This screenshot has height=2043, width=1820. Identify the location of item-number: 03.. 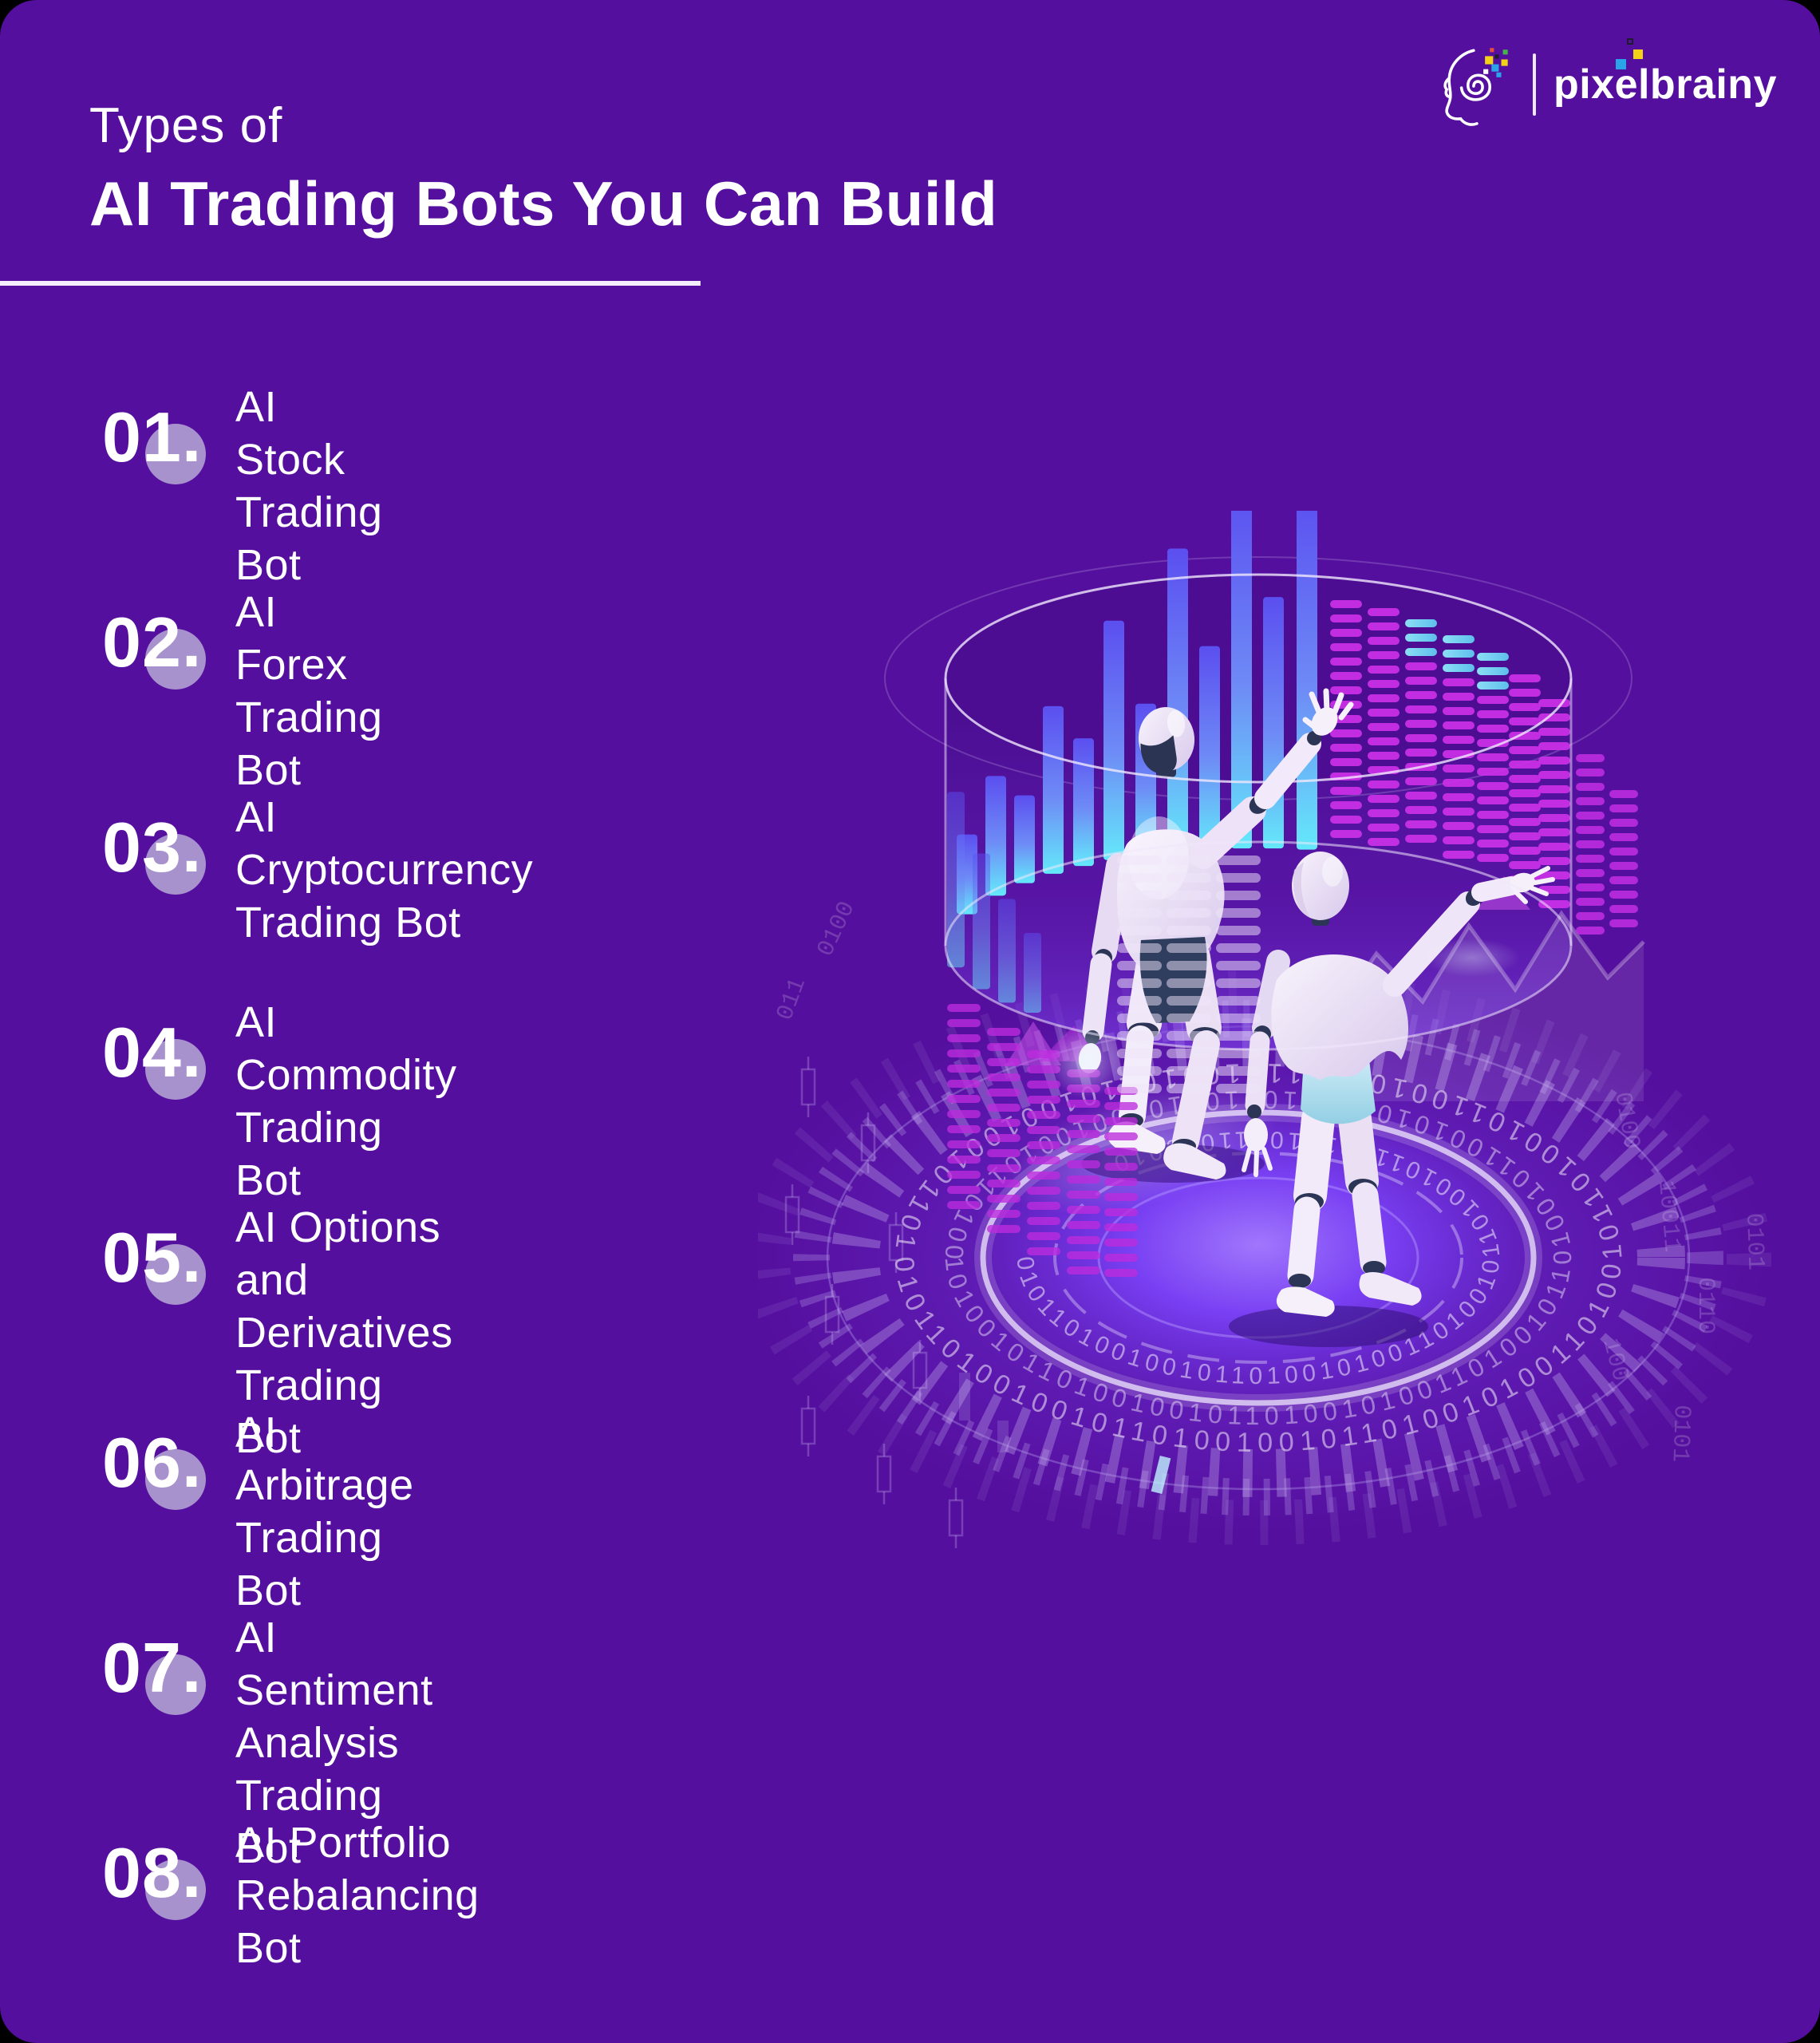
(152, 847).